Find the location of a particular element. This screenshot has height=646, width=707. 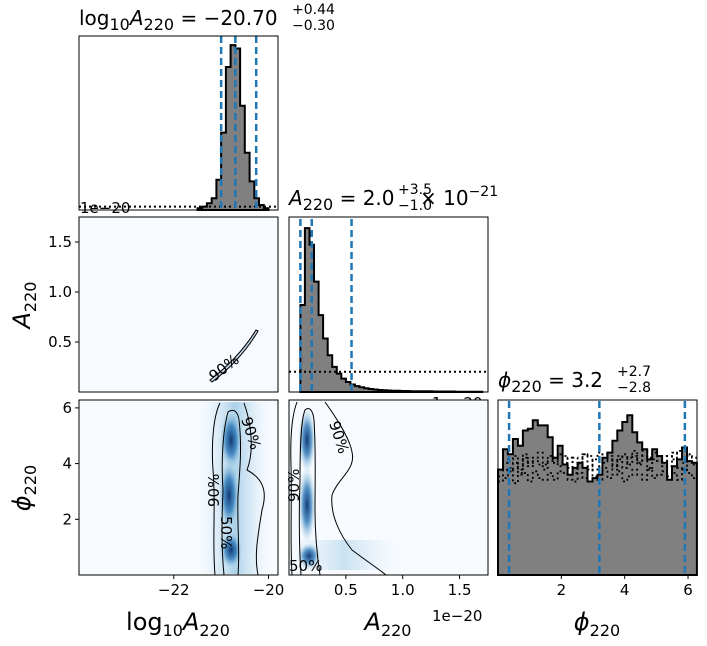

panel-title-log10A220: log10A220 = −20.70 is located at coordinates (178, 20).